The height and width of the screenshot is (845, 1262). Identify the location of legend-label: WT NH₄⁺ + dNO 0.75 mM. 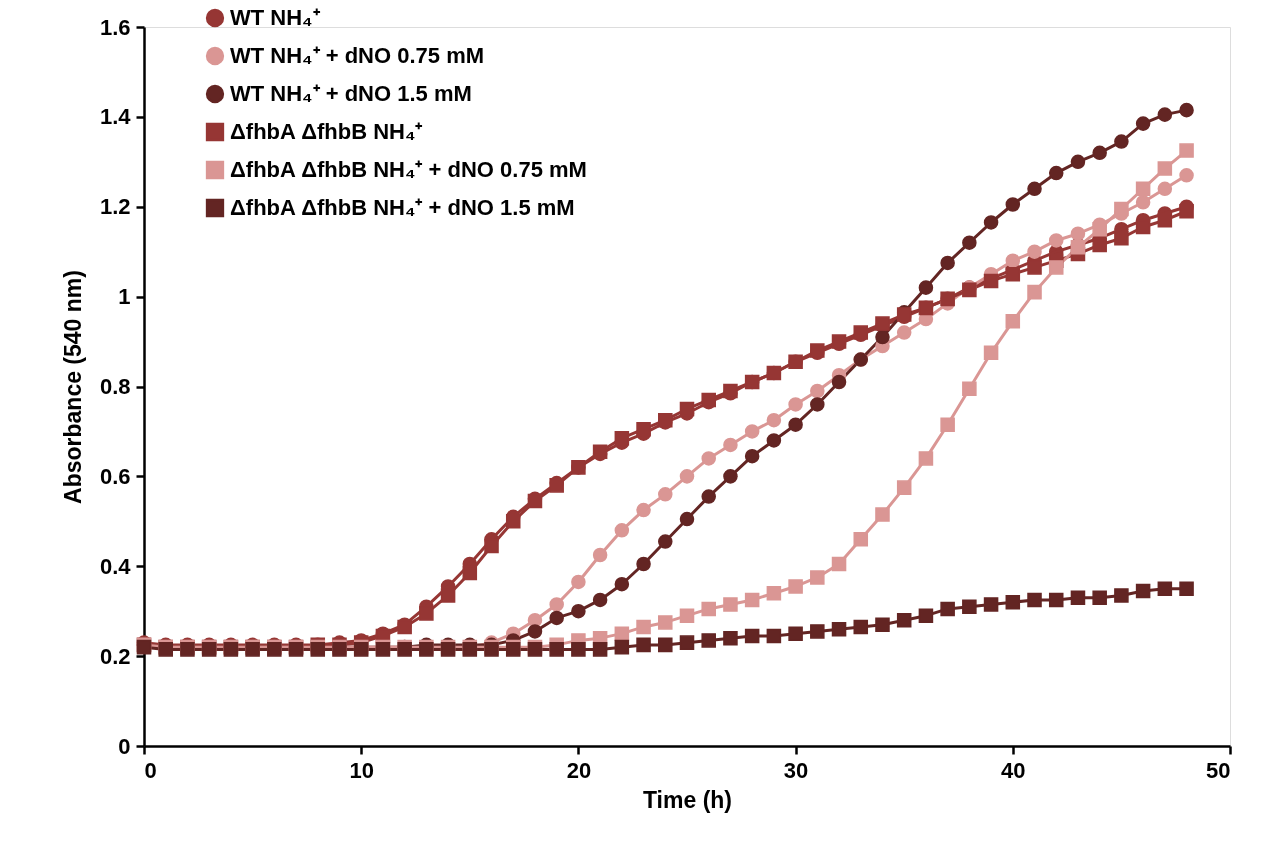
(357, 55).